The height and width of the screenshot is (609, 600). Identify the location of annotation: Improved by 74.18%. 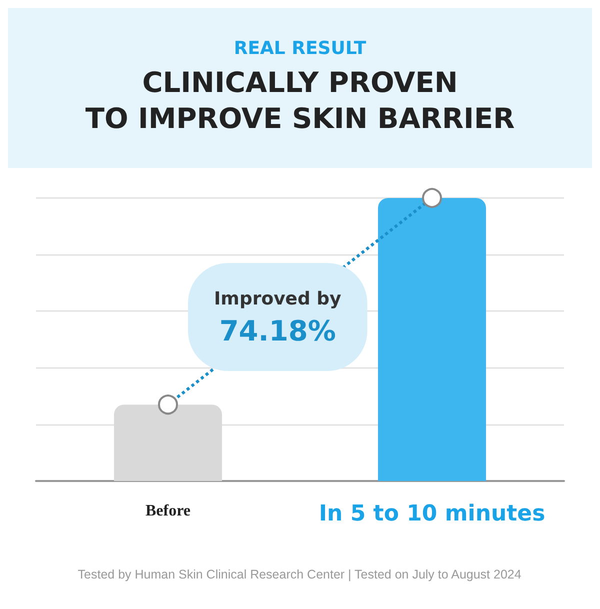
(278, 318).